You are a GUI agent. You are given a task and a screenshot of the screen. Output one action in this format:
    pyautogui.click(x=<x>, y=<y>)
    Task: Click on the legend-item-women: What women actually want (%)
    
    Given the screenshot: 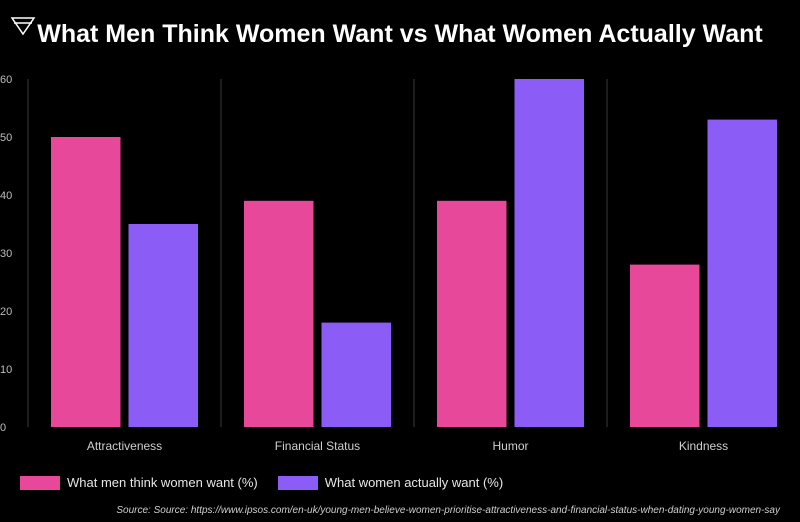 What is the action you would take?
    pyautogui.click(x=390, y=482)
    